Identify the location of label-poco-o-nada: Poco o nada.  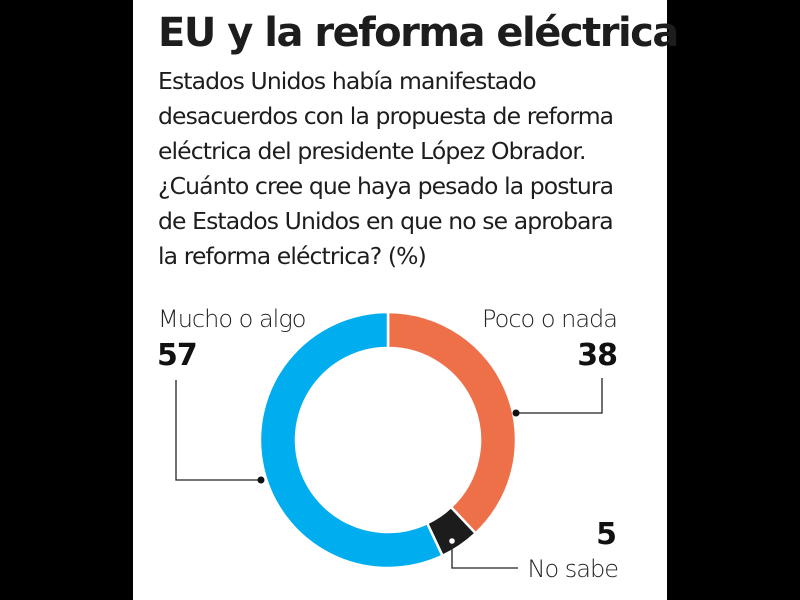
(550, 319).